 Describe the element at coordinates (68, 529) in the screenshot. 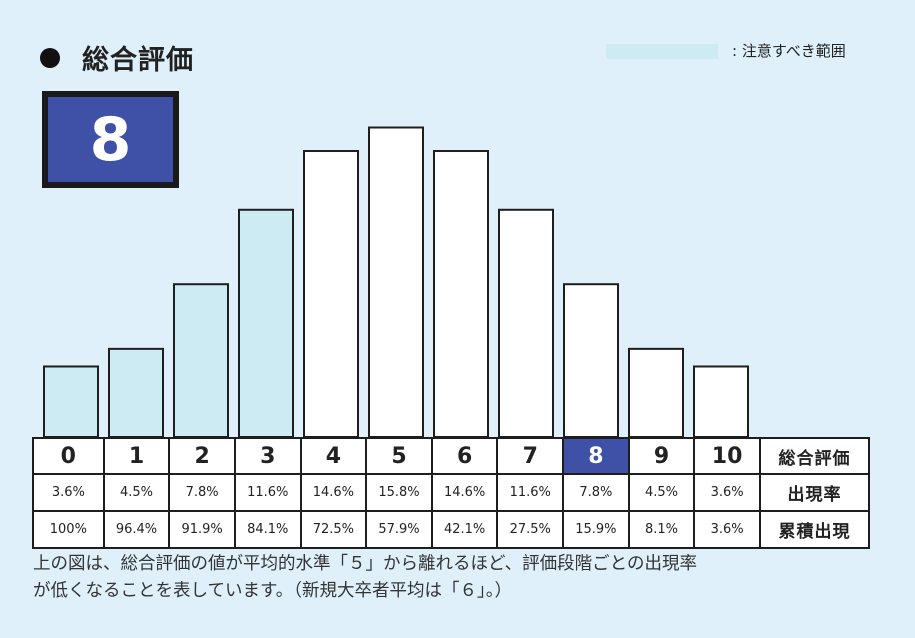

I see `cumulative-cell: 100%` at that location.